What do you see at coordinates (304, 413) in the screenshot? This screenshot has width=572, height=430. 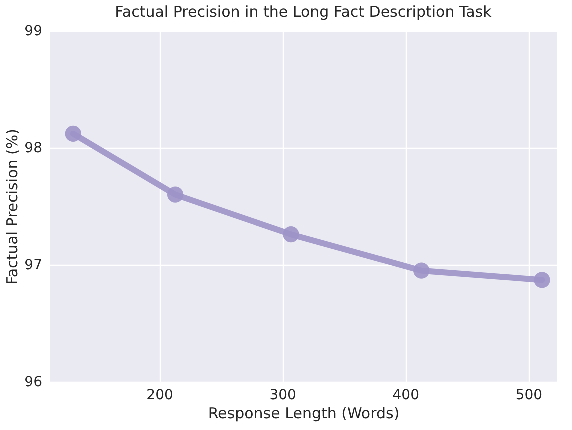 I see `x-axis-title: Response Length (Words)` at bounding box center [304, 413].